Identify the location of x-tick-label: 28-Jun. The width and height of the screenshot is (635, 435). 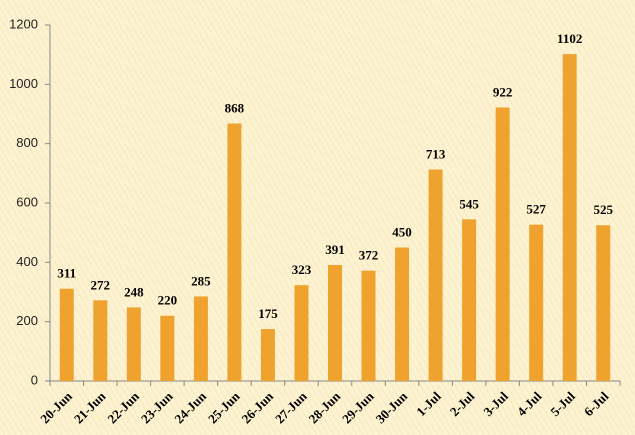
(325, 407).